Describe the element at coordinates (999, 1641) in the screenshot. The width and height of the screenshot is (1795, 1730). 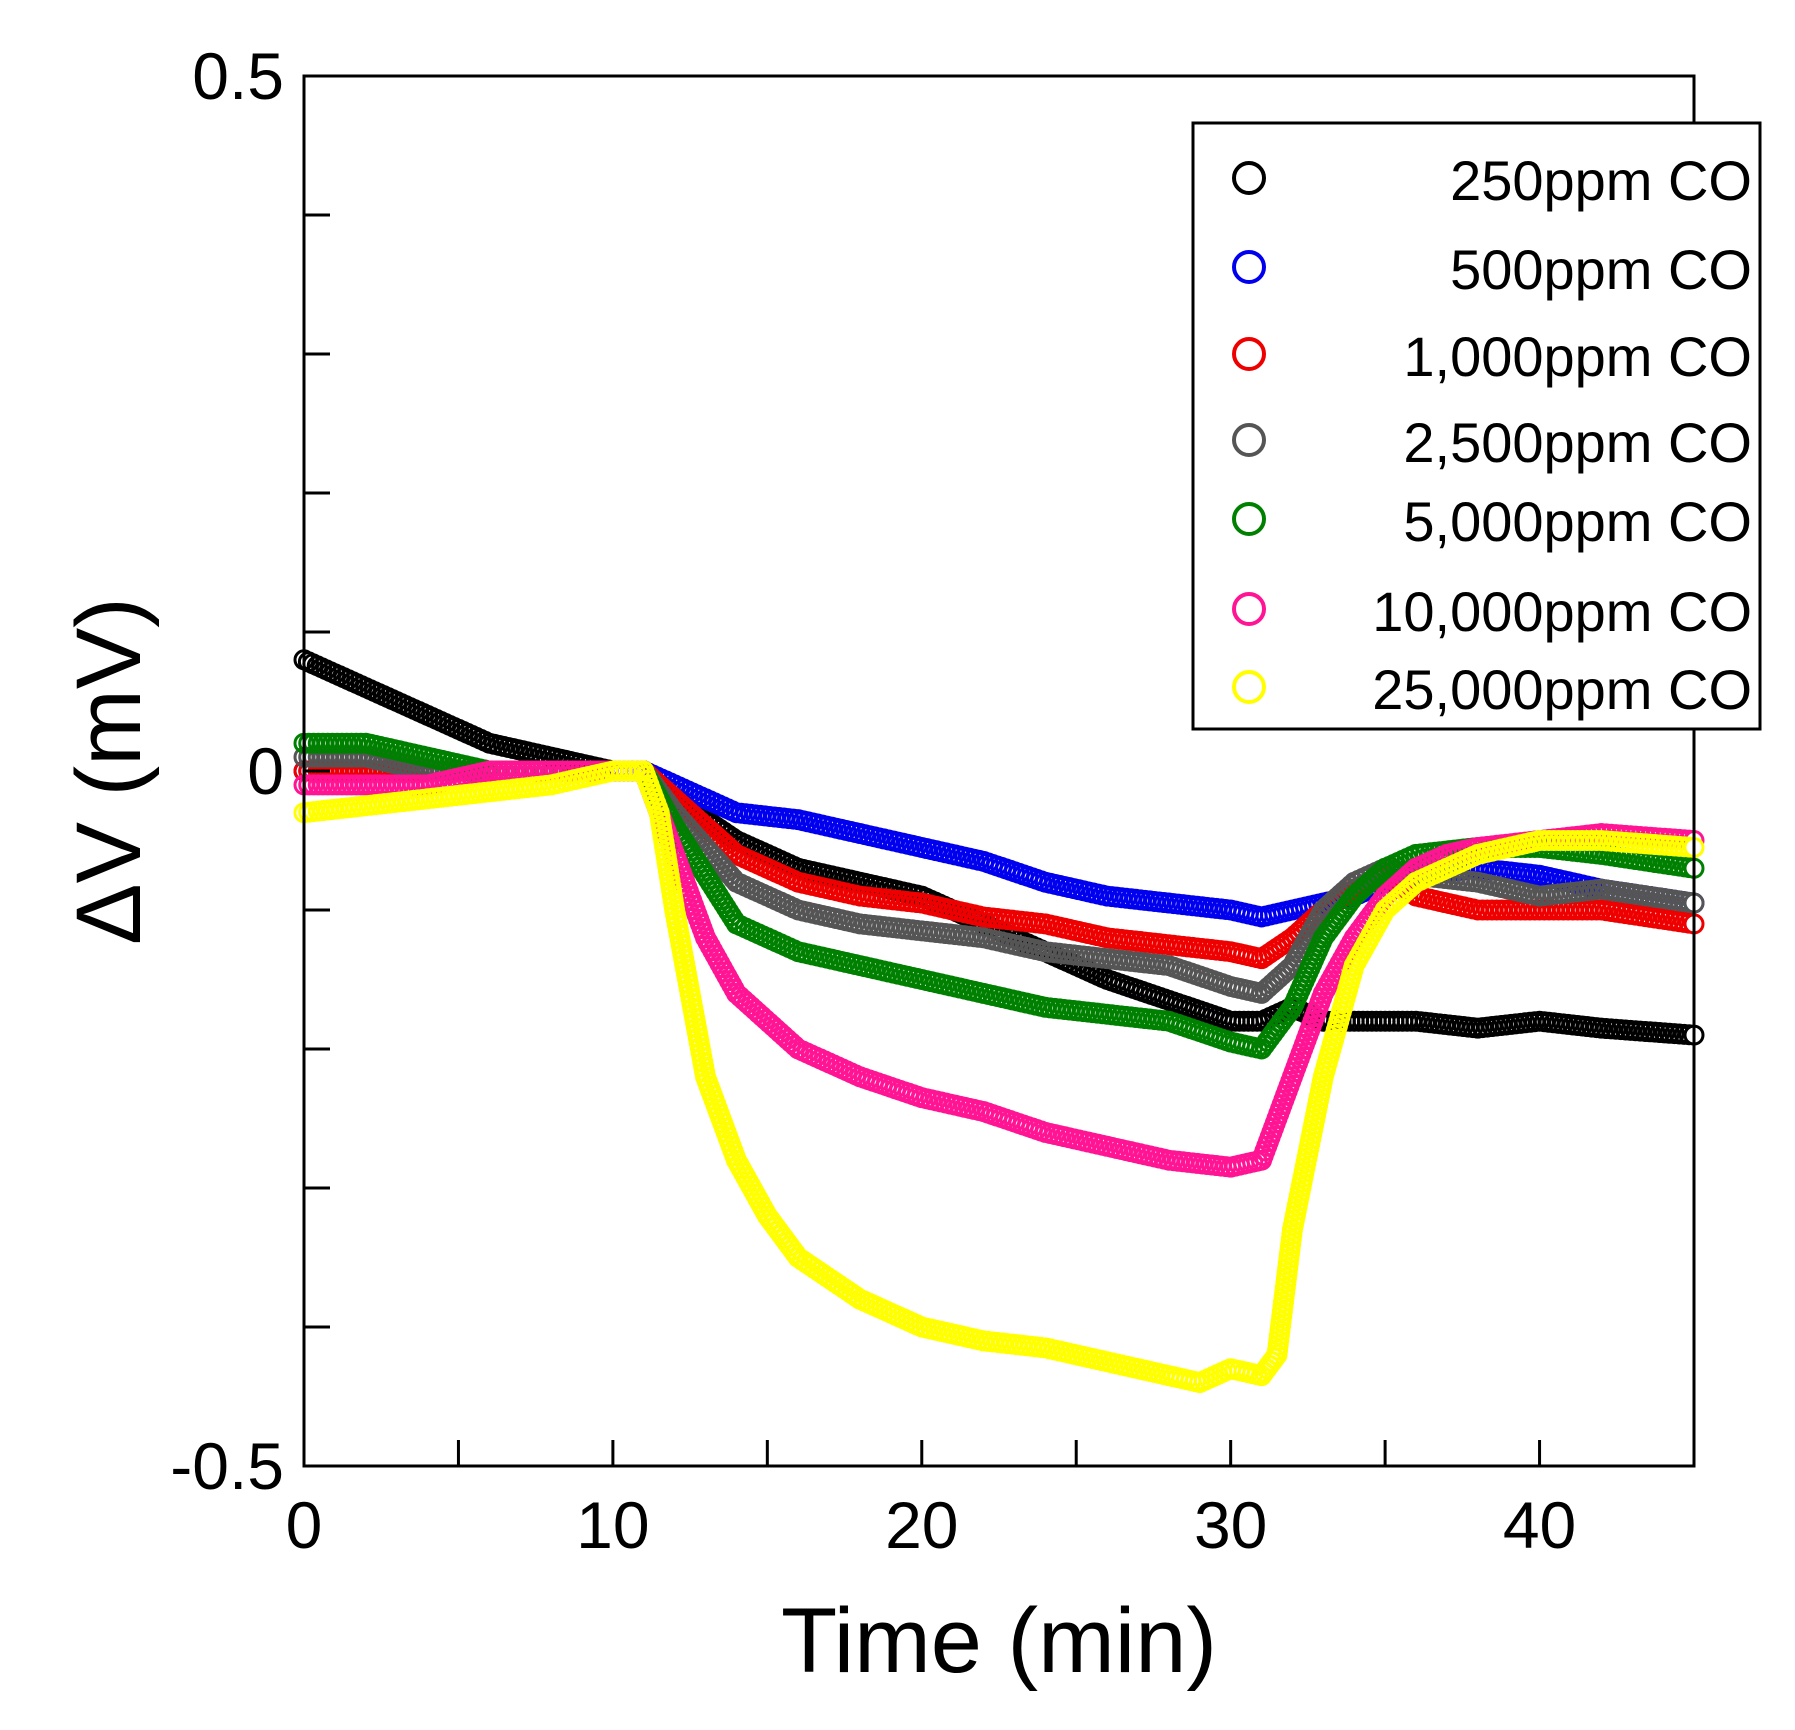
I see `x-axis-title: Time (min)` at that location.